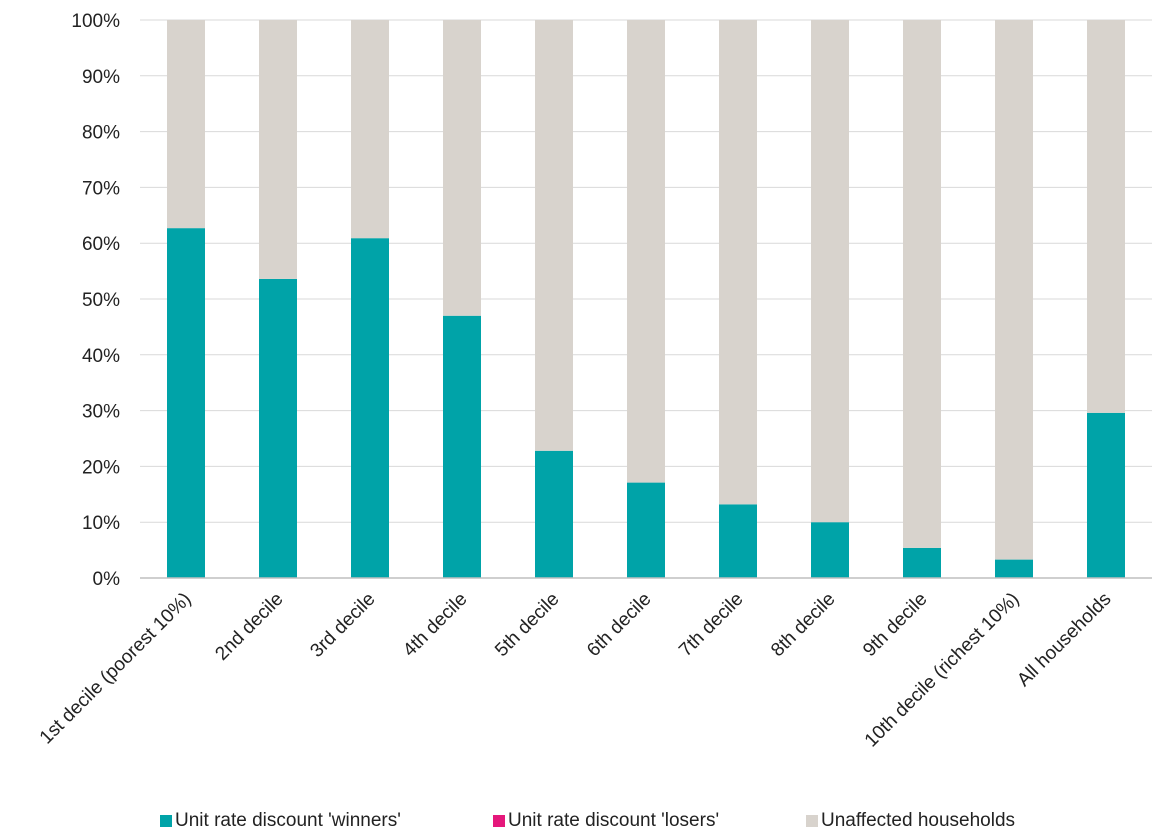 The image size is (1171, 832). Describe the element at coordinates (614, 820) in the screenshot. I see `legend-label: Unit rate discount 'losers'` at that location.